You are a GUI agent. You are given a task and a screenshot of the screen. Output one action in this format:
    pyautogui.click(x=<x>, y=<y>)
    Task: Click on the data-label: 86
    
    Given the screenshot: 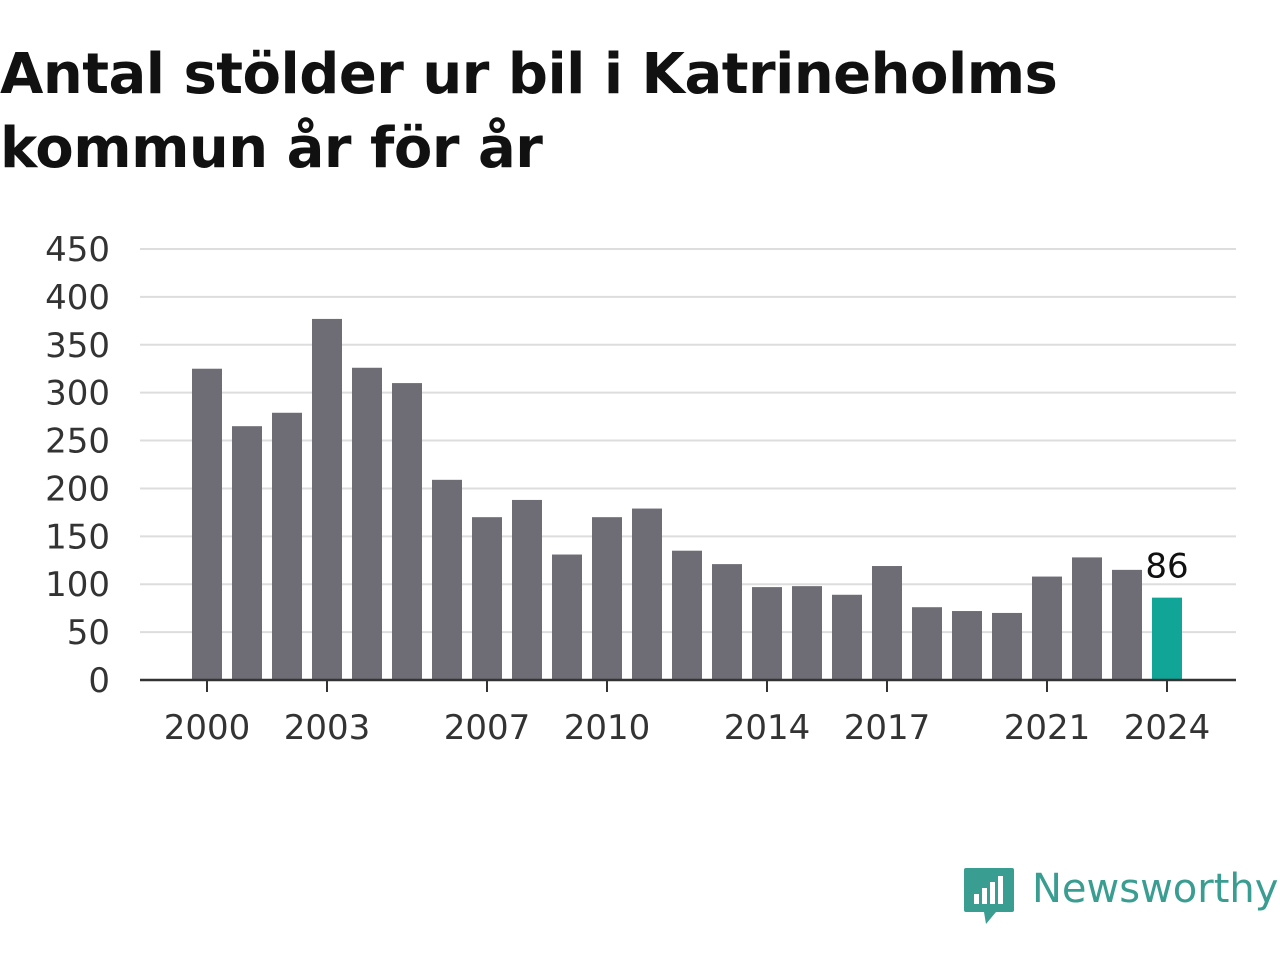 What is the action you would take?
    pyautogui.click(x=1166, y=567)
    